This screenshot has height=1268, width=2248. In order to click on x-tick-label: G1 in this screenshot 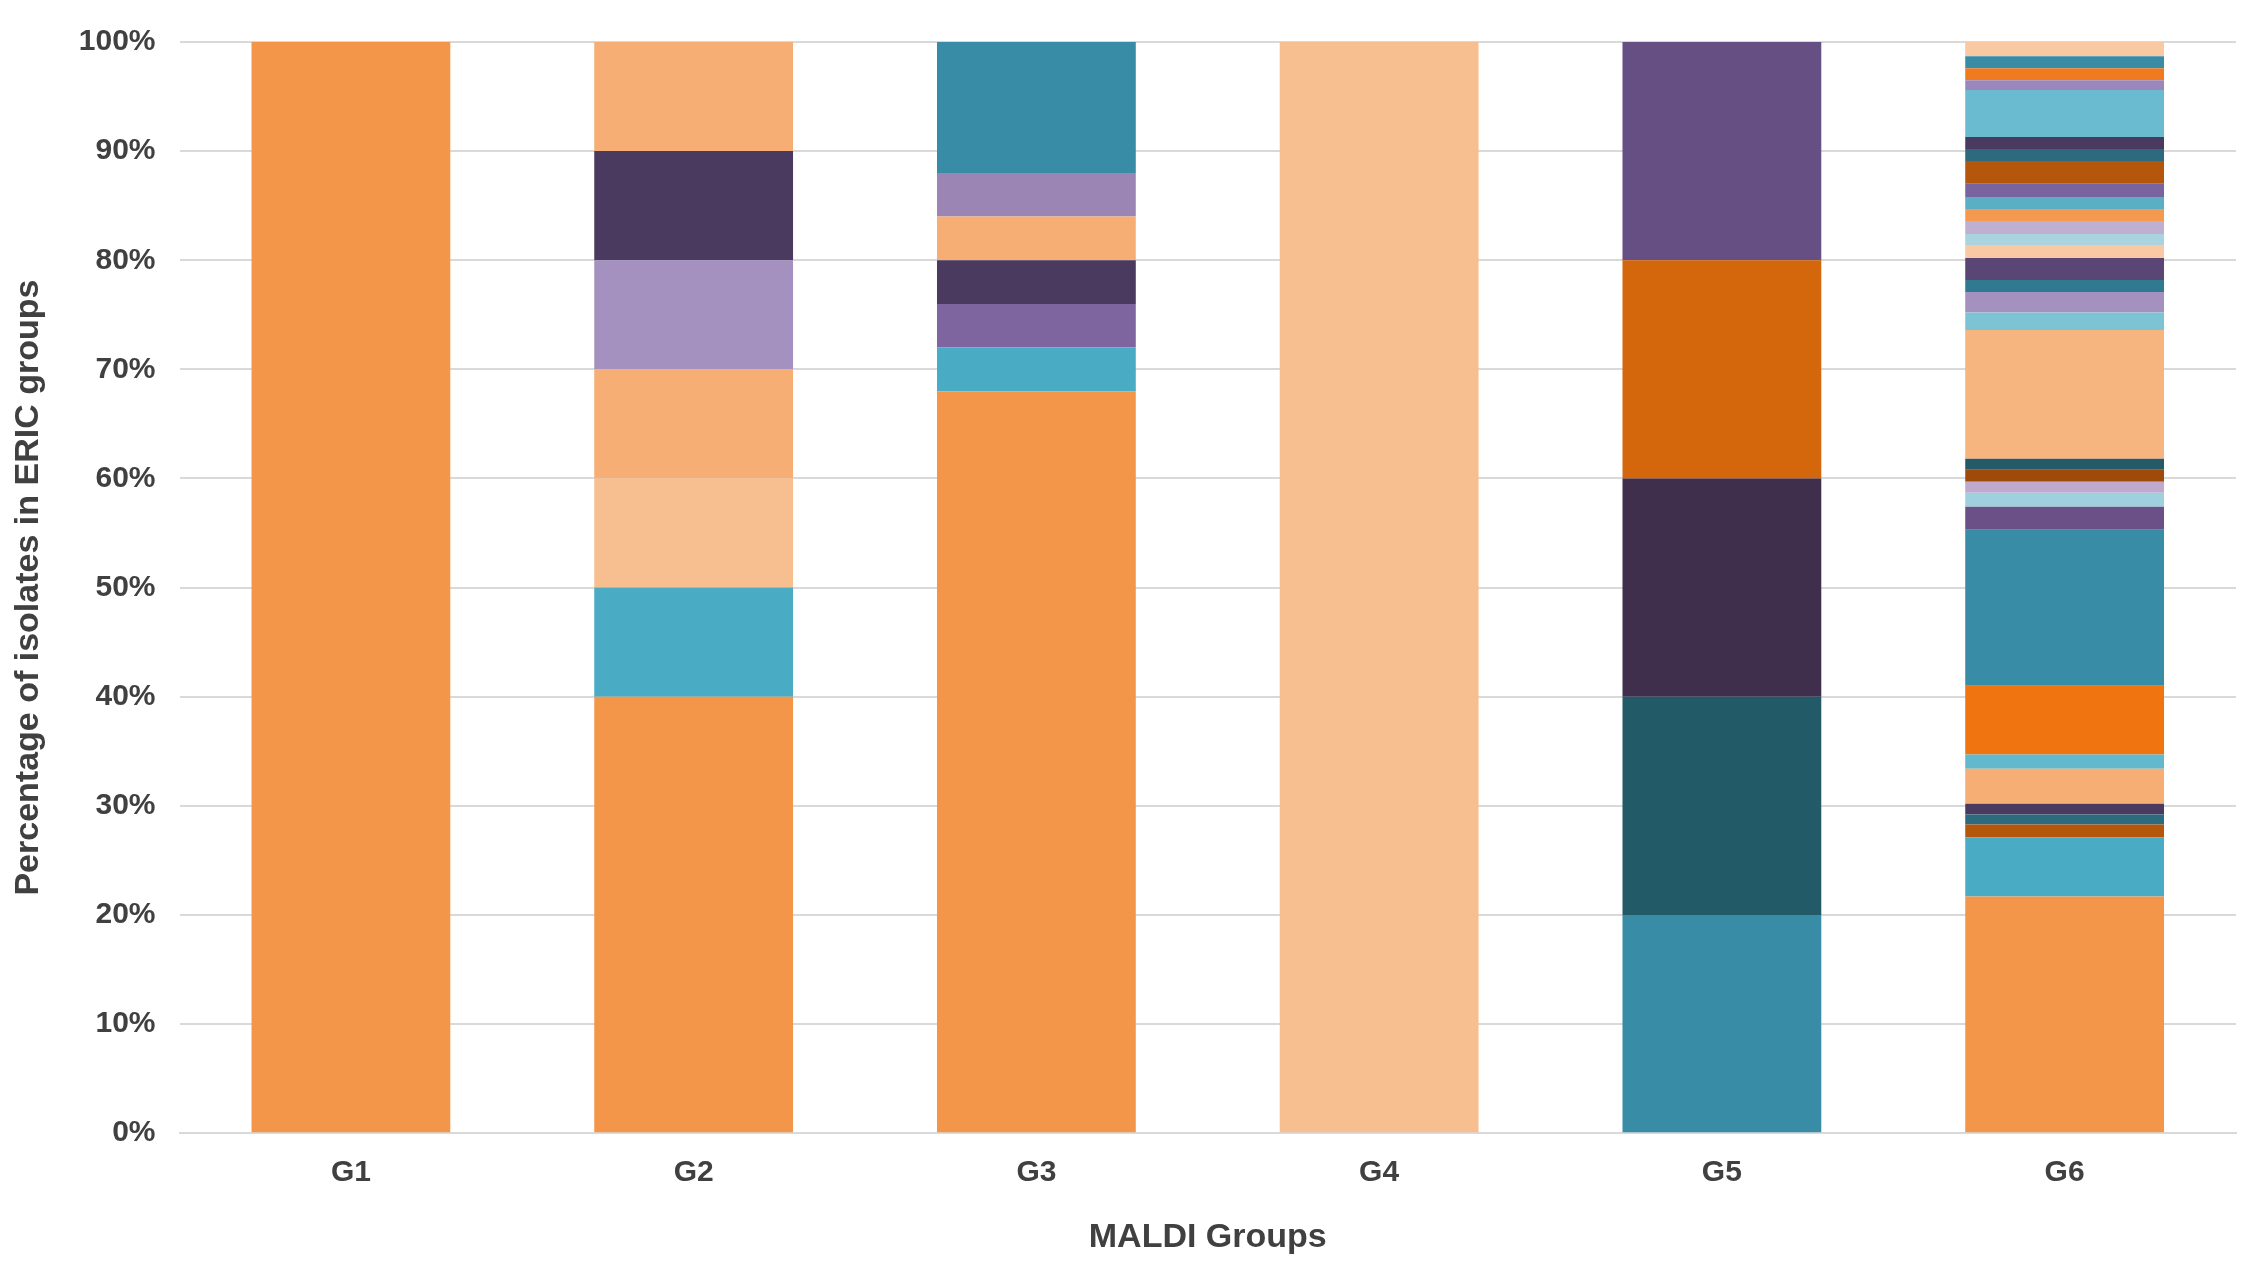, I will do `click(350, 1171)`.